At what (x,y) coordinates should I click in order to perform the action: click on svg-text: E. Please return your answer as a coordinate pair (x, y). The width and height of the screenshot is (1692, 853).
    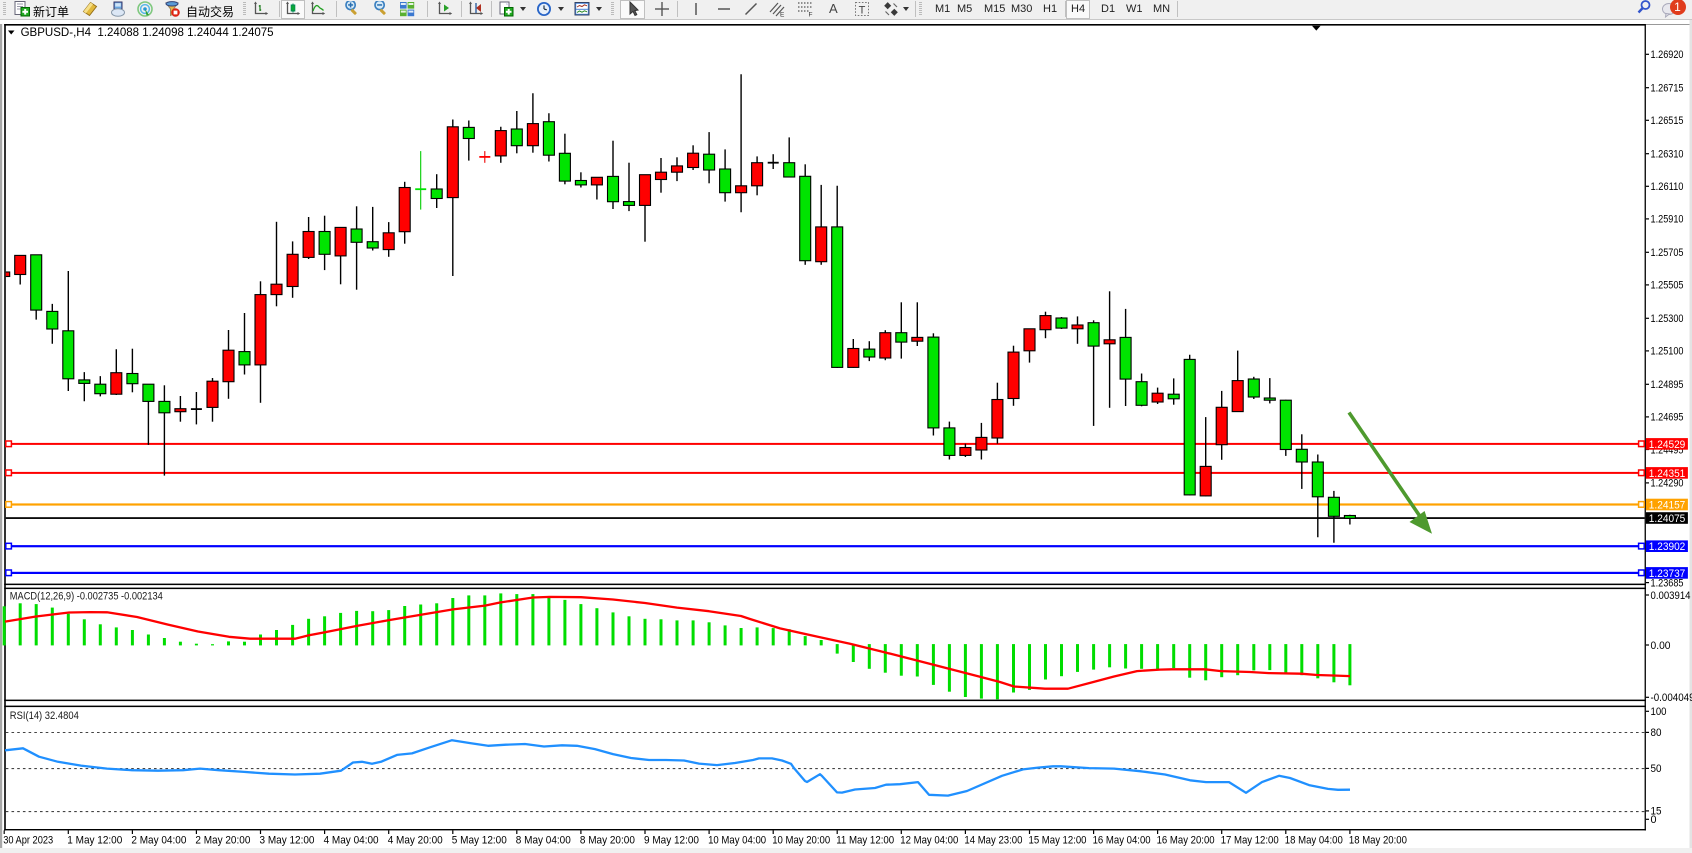
    Looking at the image, I should click on (782, 15).